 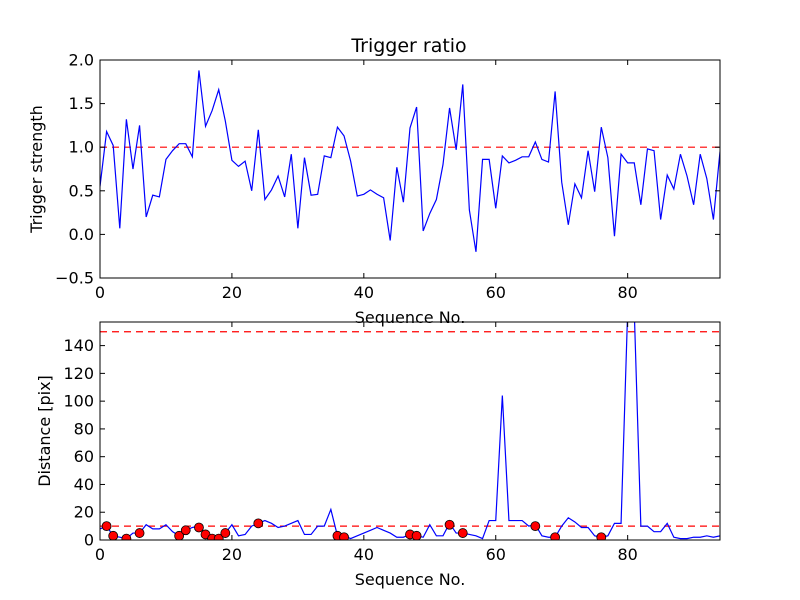 I want to click on y-tick-label: 40, so click(x=84, y=484).